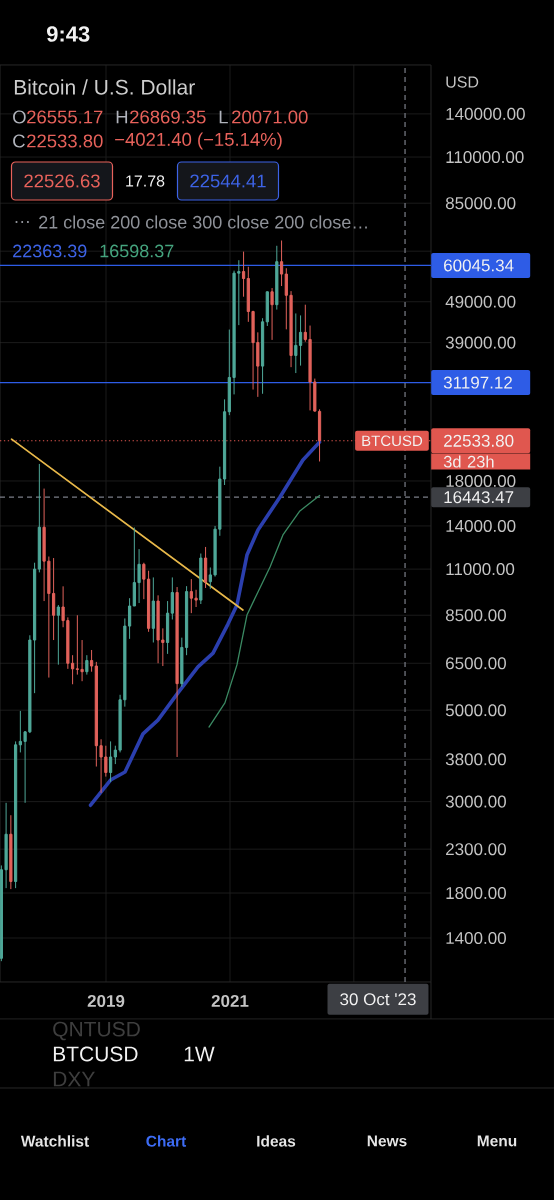 The width and height of the screenshot is (554, 1200). Describe the element at coordinates (19, 117) in the screenshot. I see `annotation: O` at that location.